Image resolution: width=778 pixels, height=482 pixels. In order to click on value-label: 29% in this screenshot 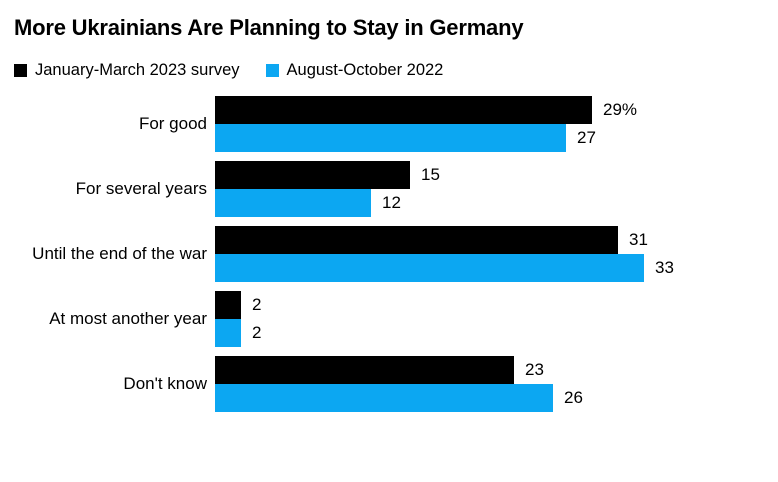, I will do `click(620, 109)`.